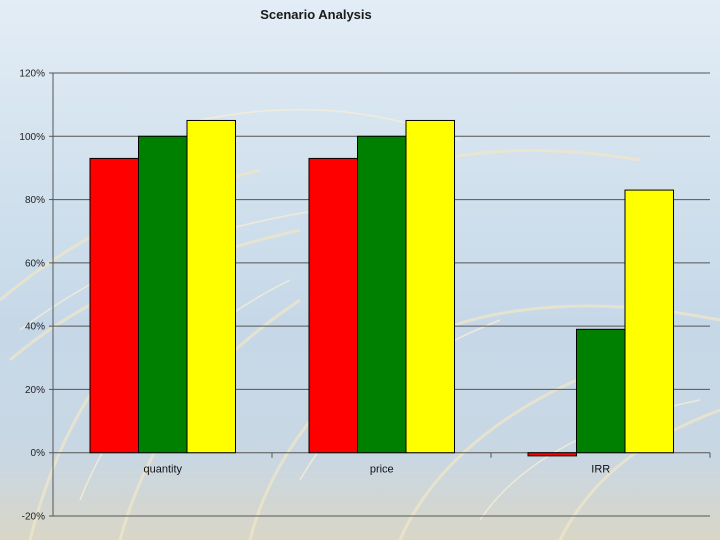  Describe the element at coordinates (35, 327) in the screenshot. I see `y-tick-label: 40%` at that location.